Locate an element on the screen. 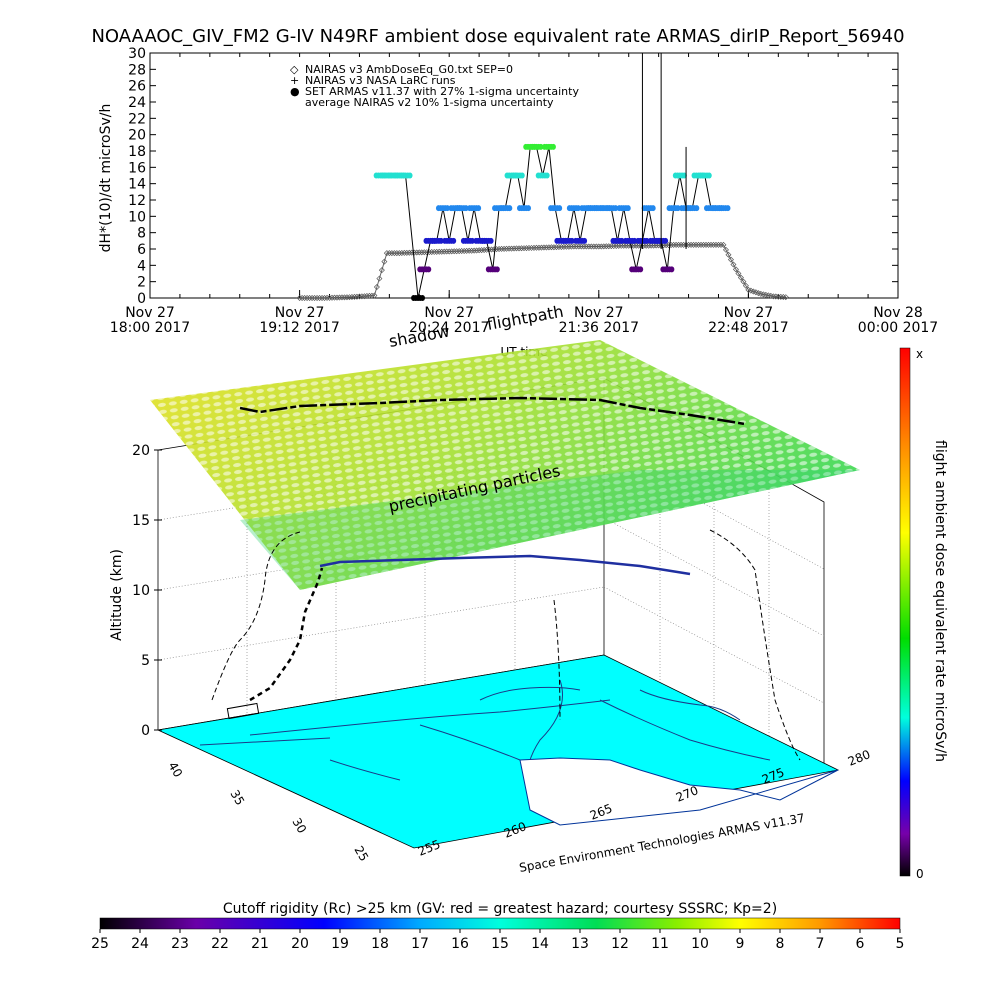 This screenshot has width=1000, height=1000. y-tick-label: 24 is located at coordinates (137, 103).